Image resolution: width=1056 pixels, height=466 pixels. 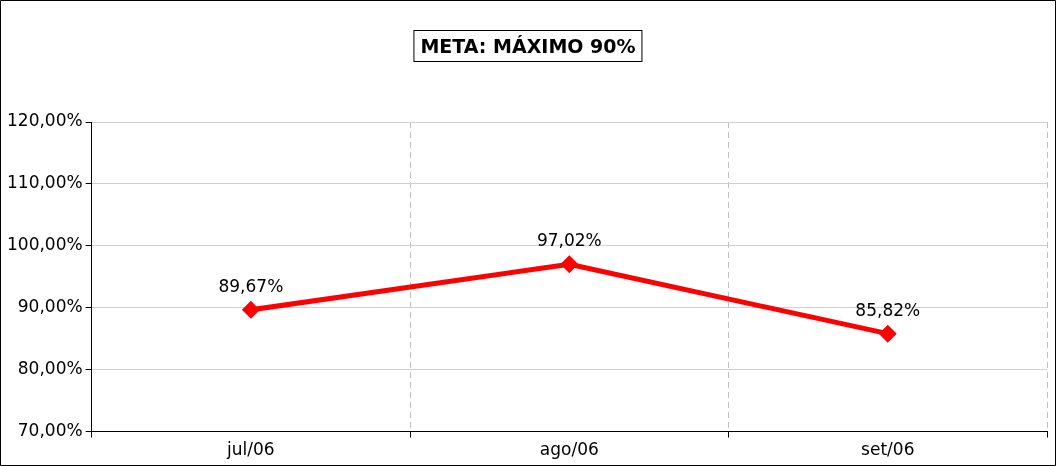 I want to click on data-label: 97,02%, so click(x=569, y=240).